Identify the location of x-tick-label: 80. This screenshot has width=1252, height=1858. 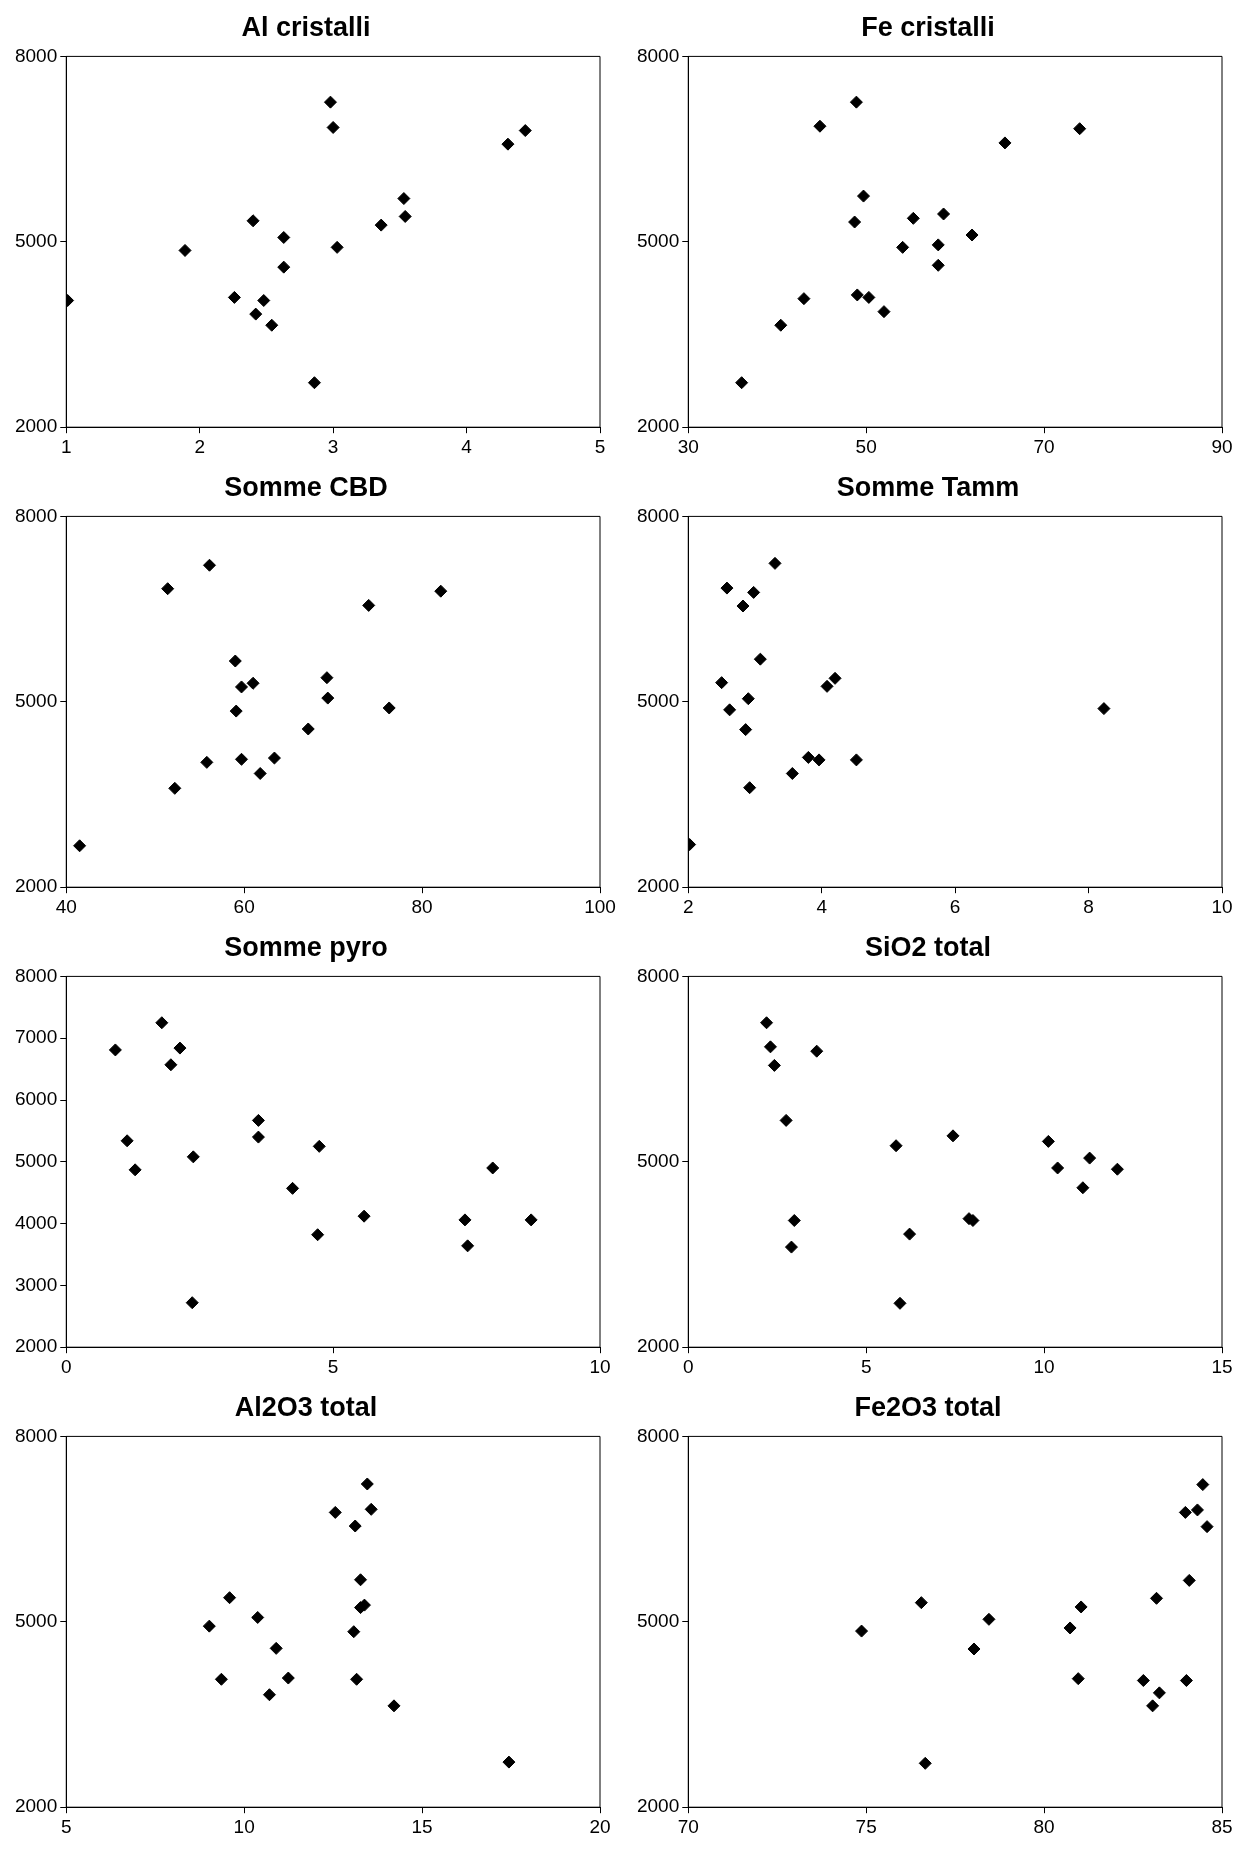
(422, 906).